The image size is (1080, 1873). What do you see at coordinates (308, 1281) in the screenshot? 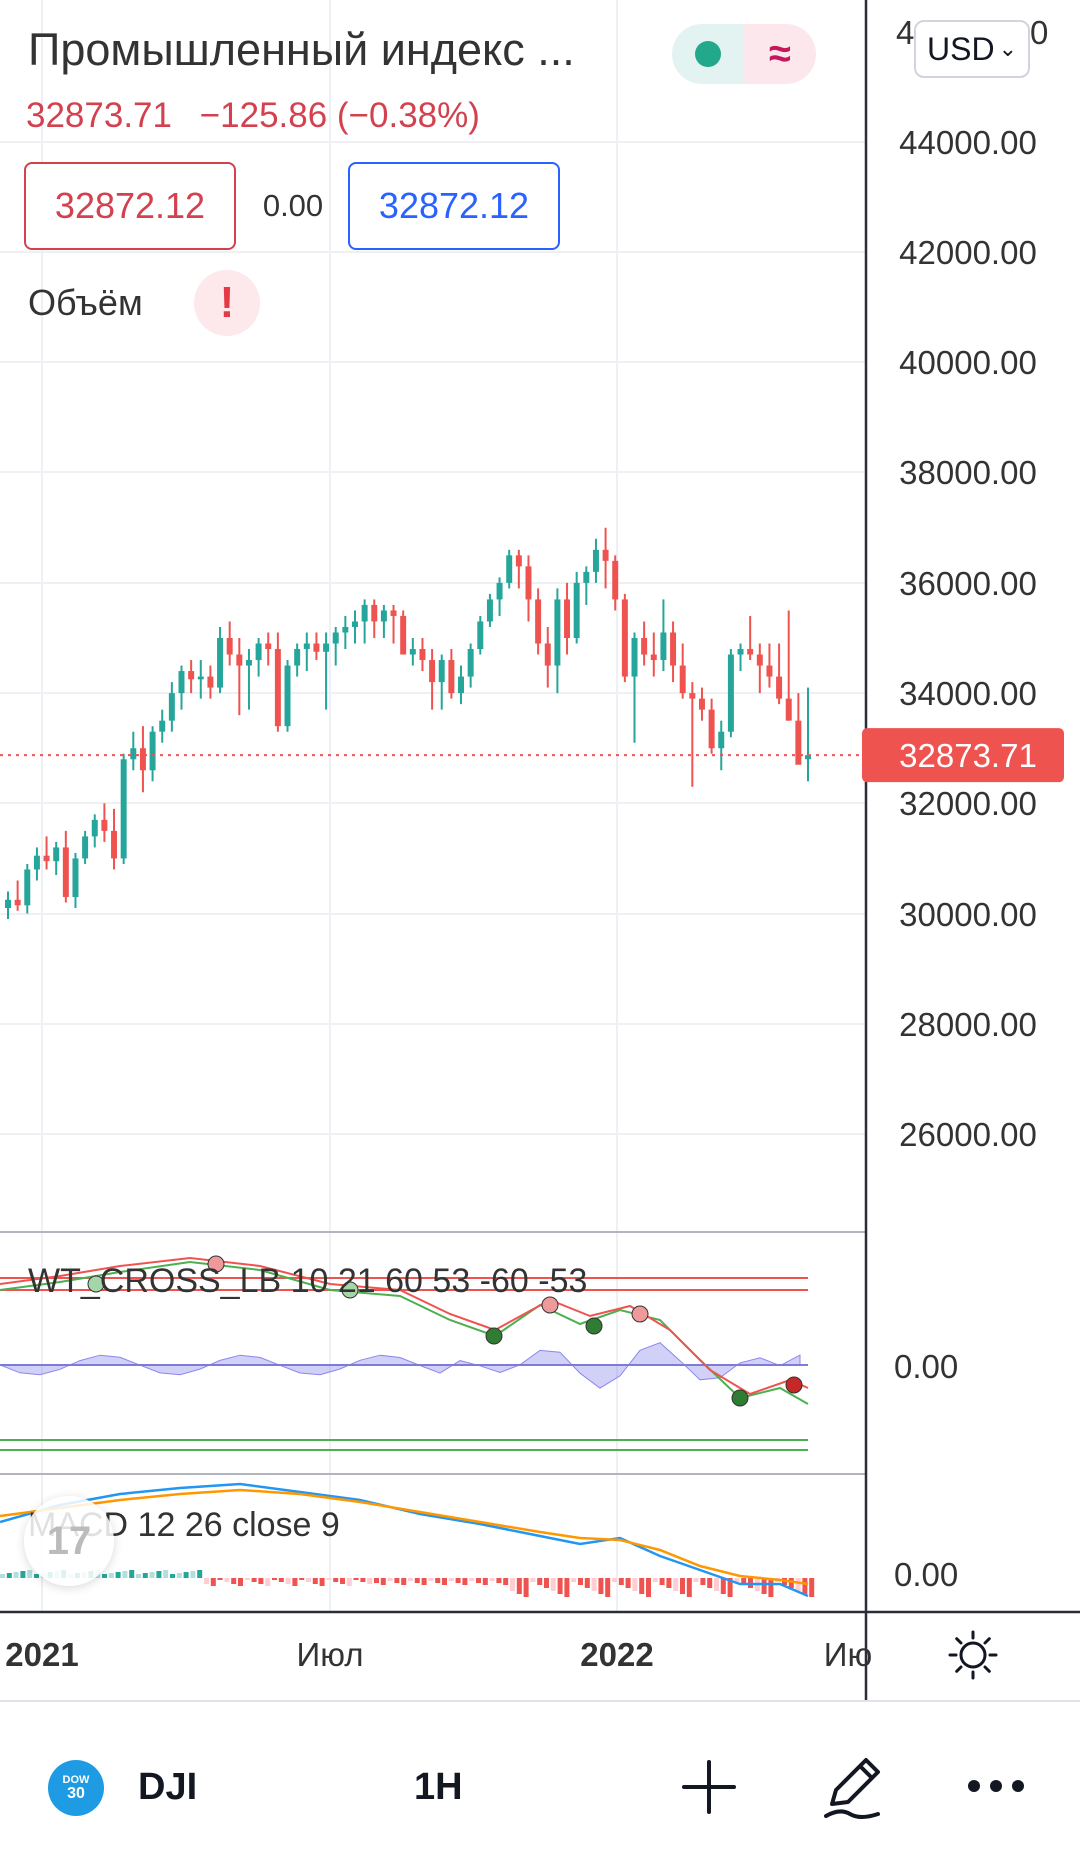
I see `wt-cross-indicator-label: WT_CROSS_LB 10 21 60 53 -60 -53` at bounding box center [308, 1281].